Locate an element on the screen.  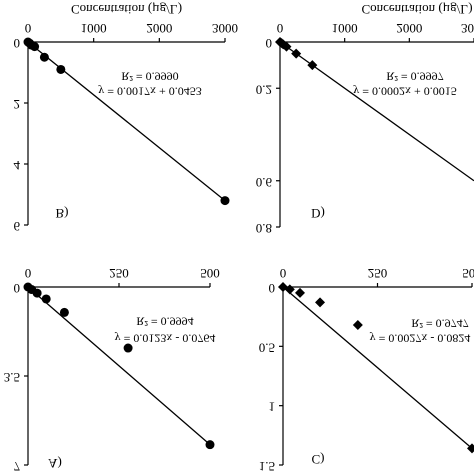
r-squared: R² = 0.9747 is located at coordinates (439, 323).